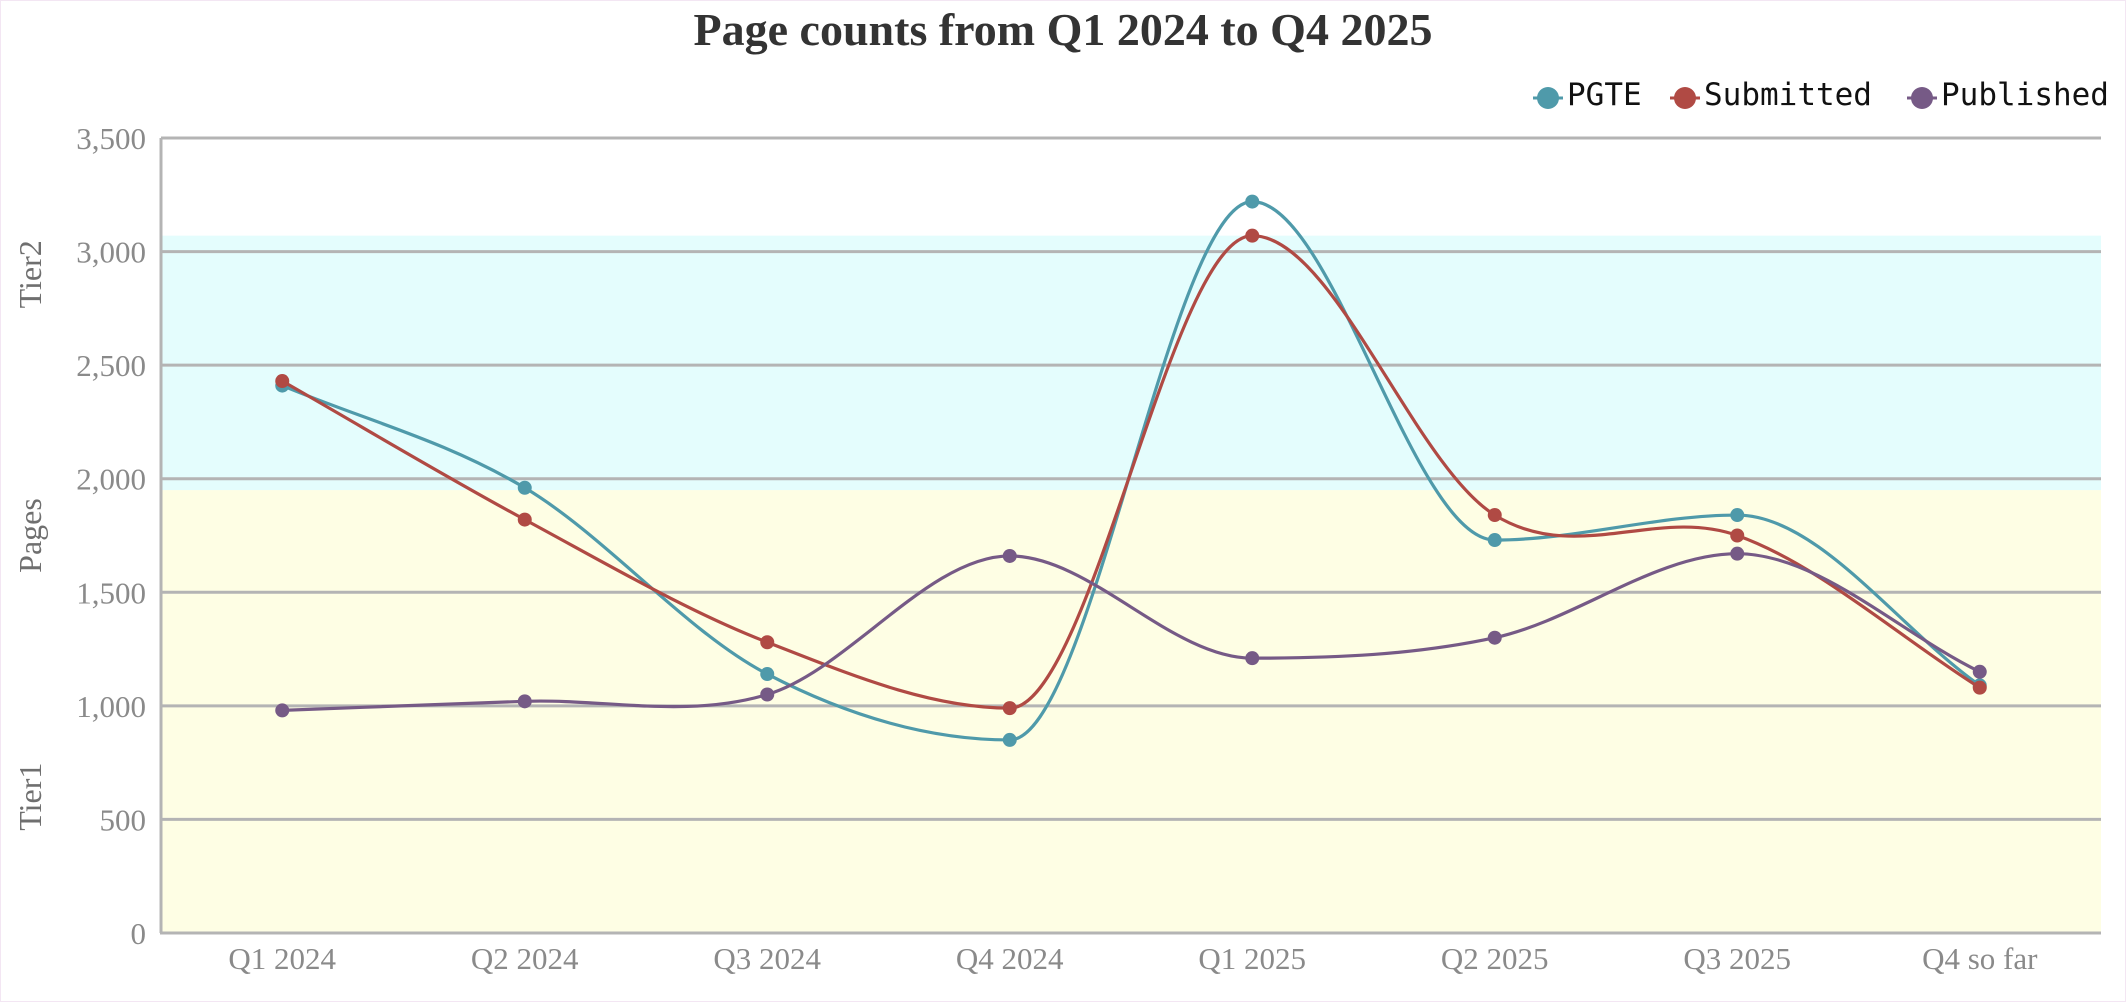  What do you see at coordinates (139, 933) in the screenshot?
I see `y-tick-label: 0` at bounding box center [139, 933].